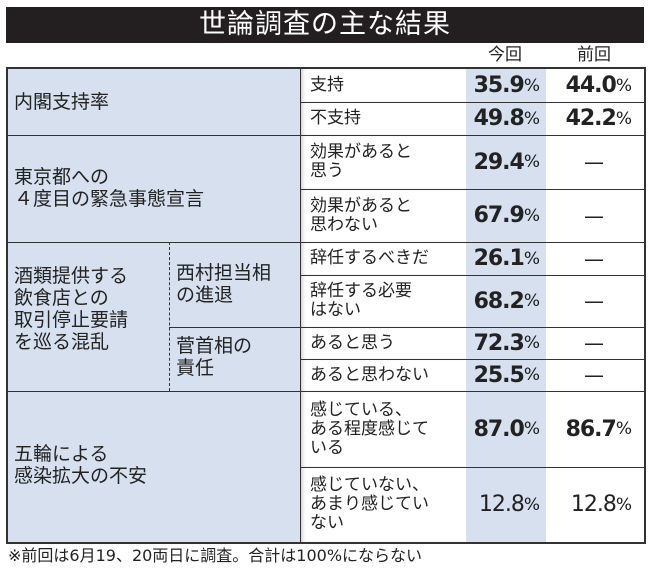 The image size is (650, 575). Describe the element at coordinates (195, 368) in the screenshot. I see `subquestion-line: 責任` at that location.